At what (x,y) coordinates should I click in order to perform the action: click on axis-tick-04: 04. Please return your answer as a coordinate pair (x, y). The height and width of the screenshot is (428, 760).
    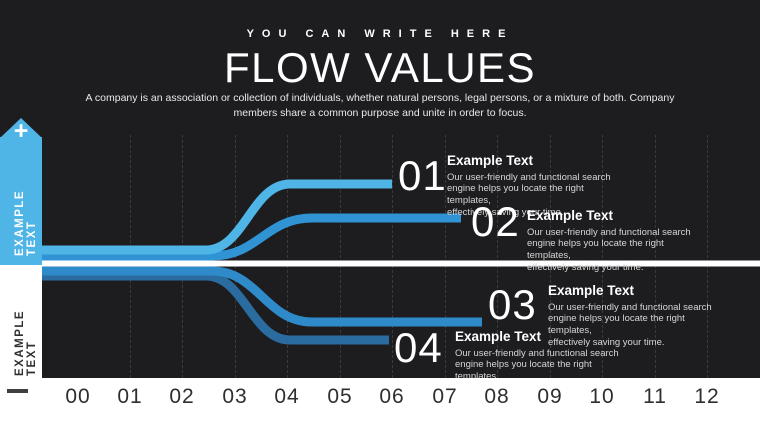
    Looking at the image, I should click on (287, 396).